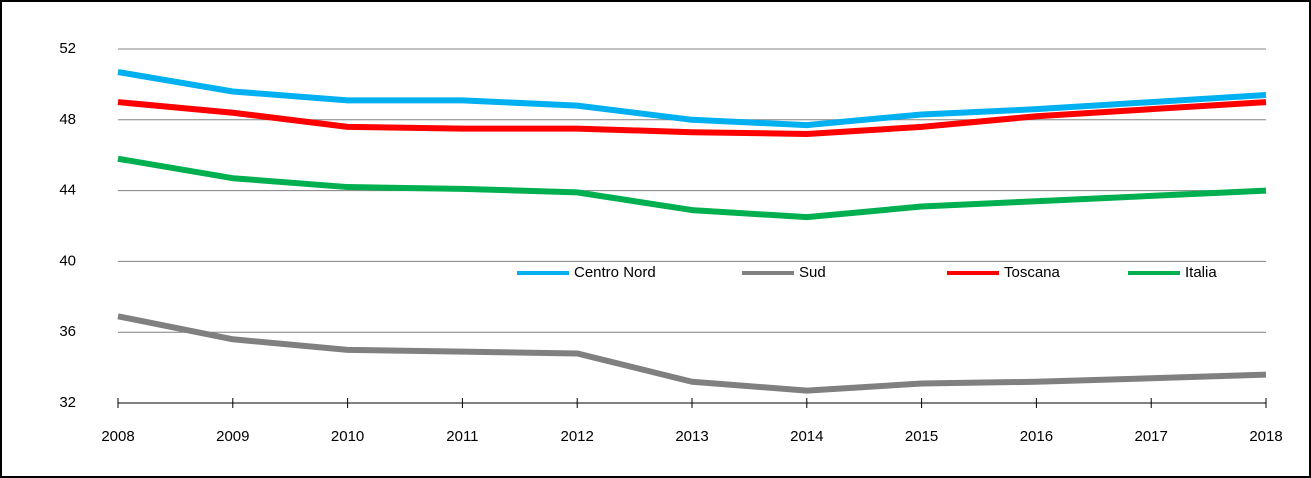 This screenshot has width=1311, height=478. What do you see at coordinates (921, 436) in the screenshot?
I see `x-tick-label: 2015` at bounding box center [921, 436].